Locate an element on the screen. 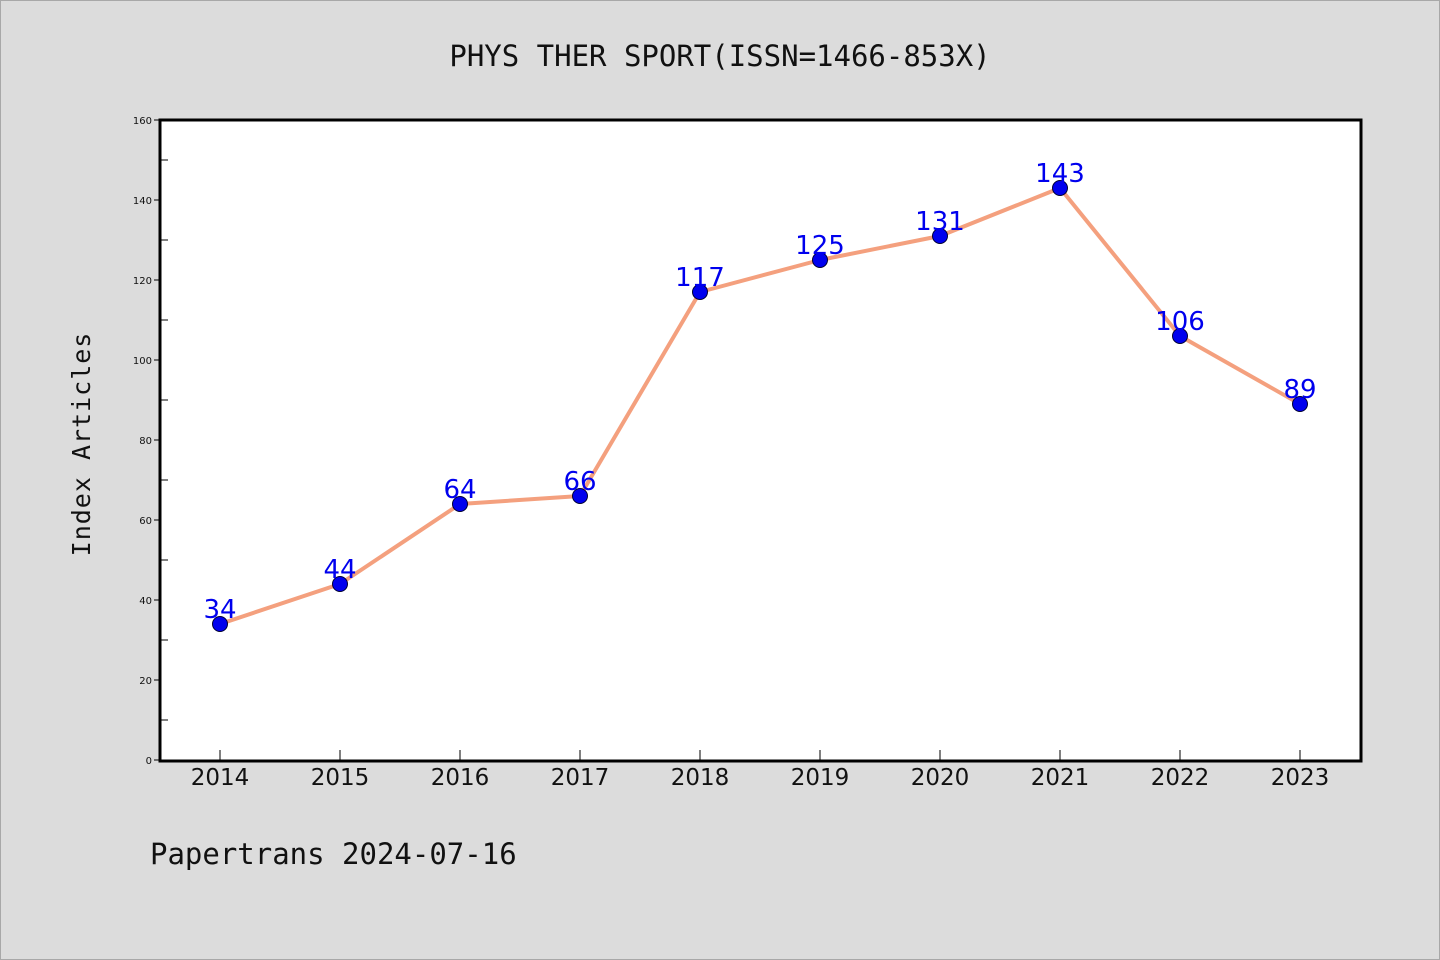 This screenshot has height=960, width=1440. x-tick-label: 2022 is located at coordinates (1180, 778).